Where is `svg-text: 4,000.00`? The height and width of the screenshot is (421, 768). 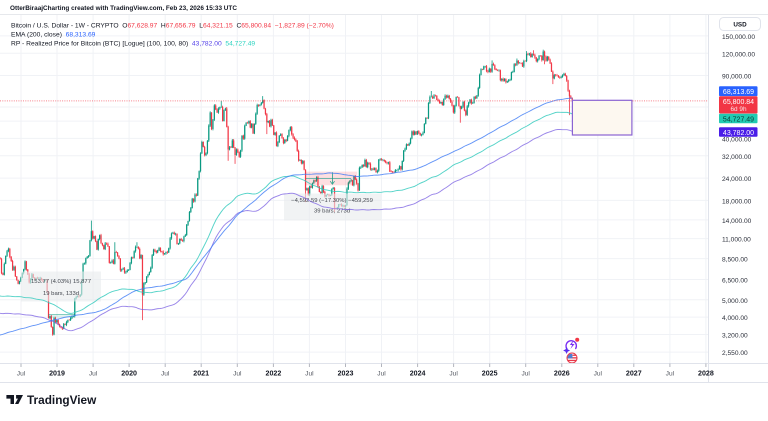
svg-text: 4,000.00 is located at coordinates (735, 318).